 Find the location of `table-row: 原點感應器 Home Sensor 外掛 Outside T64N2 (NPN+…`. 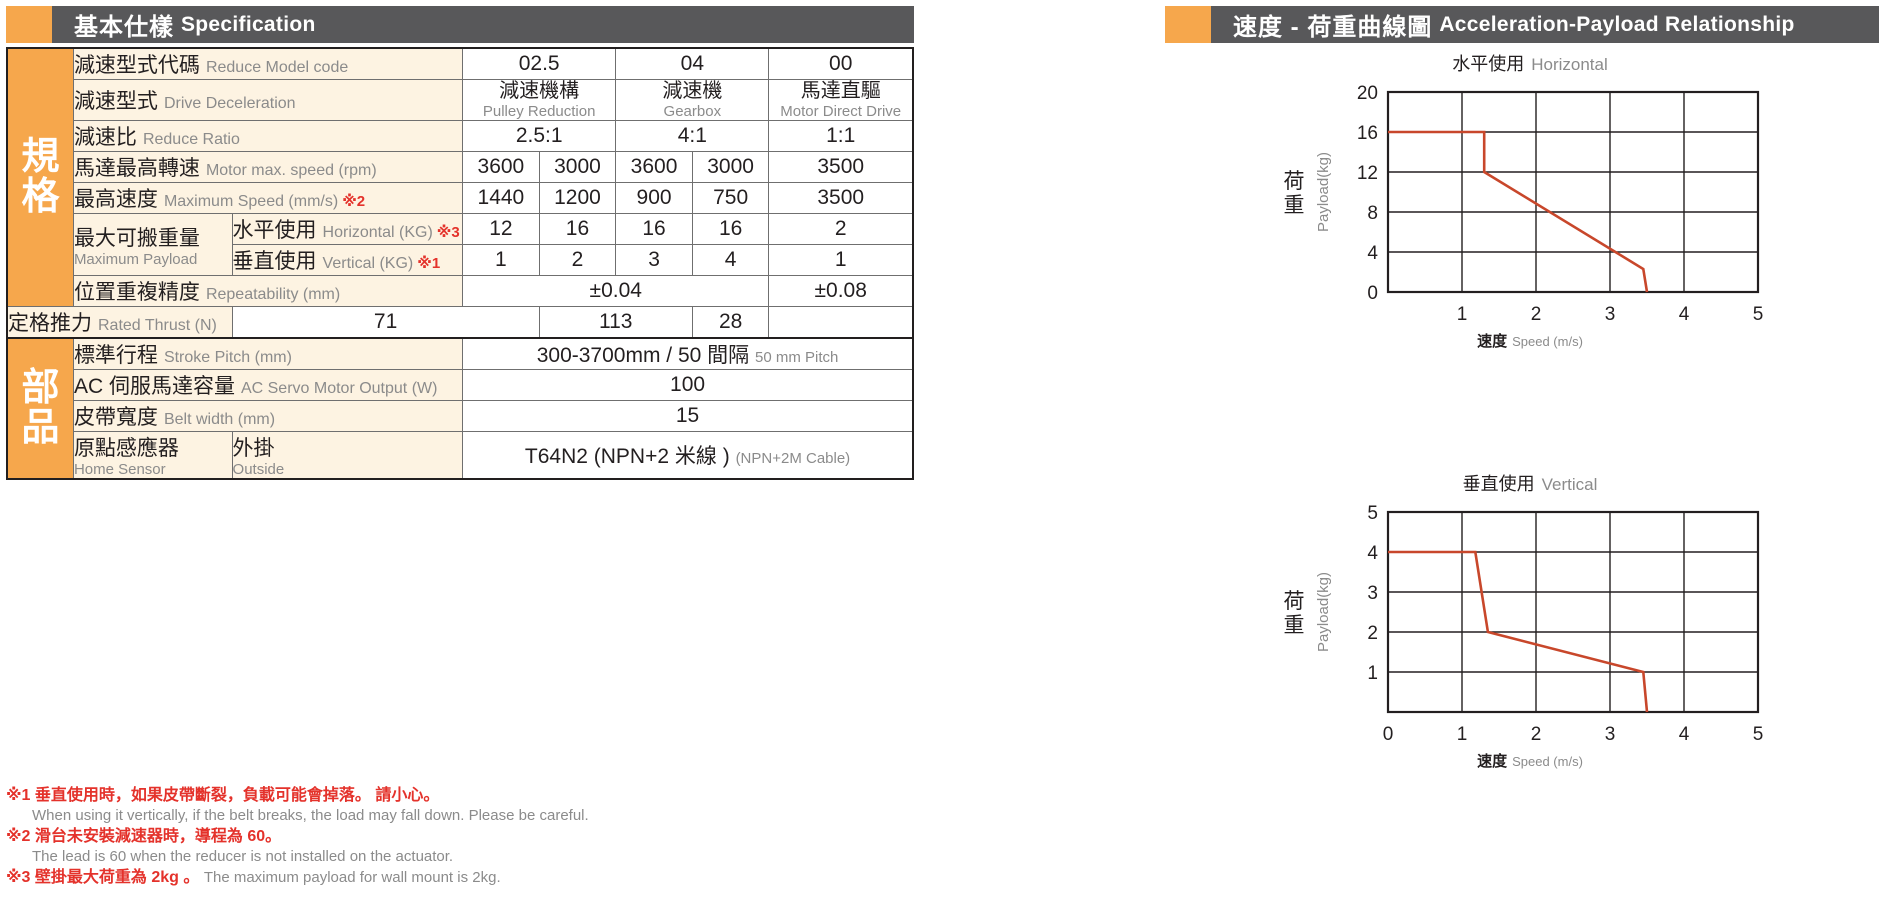

table-row: 原點感應器 Home Sensor 外掛 Outside T64N2 (NPN+… is located at coordinates (460, 456).